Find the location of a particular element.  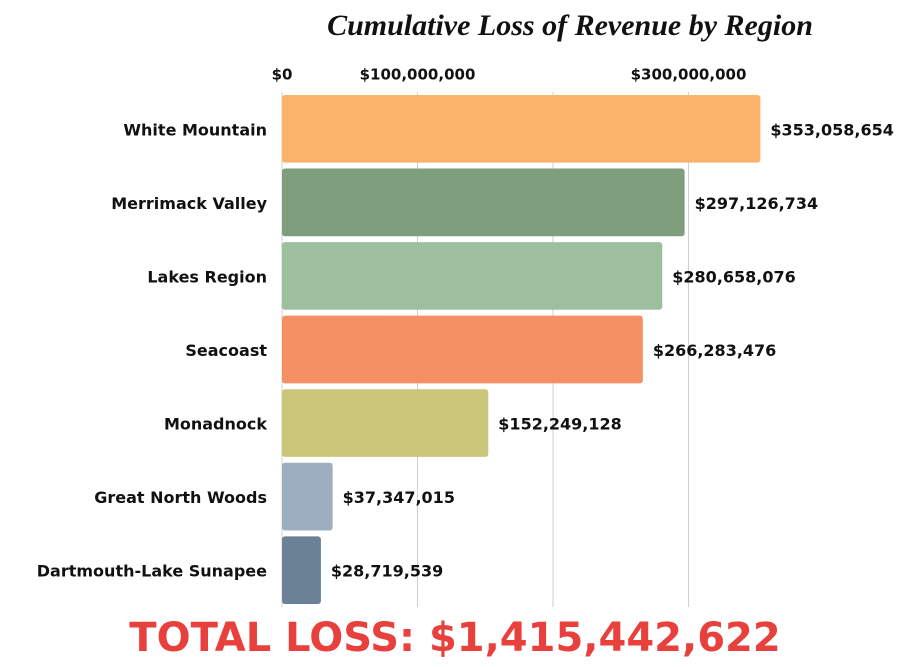

data-label: $266,283,476 is located at coordinates (714, 350).